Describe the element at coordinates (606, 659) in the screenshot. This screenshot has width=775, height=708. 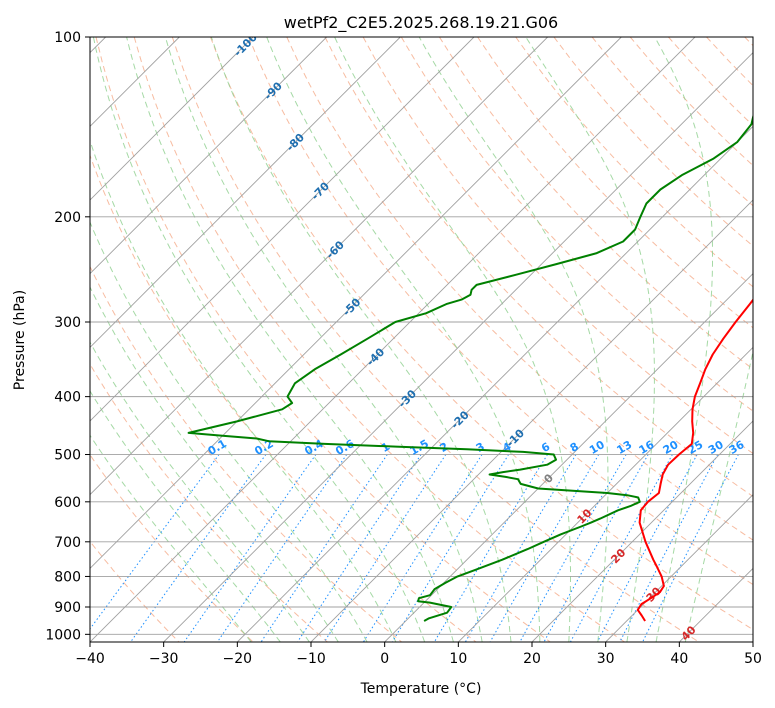
I see `x-tick-label: 30` at that location.